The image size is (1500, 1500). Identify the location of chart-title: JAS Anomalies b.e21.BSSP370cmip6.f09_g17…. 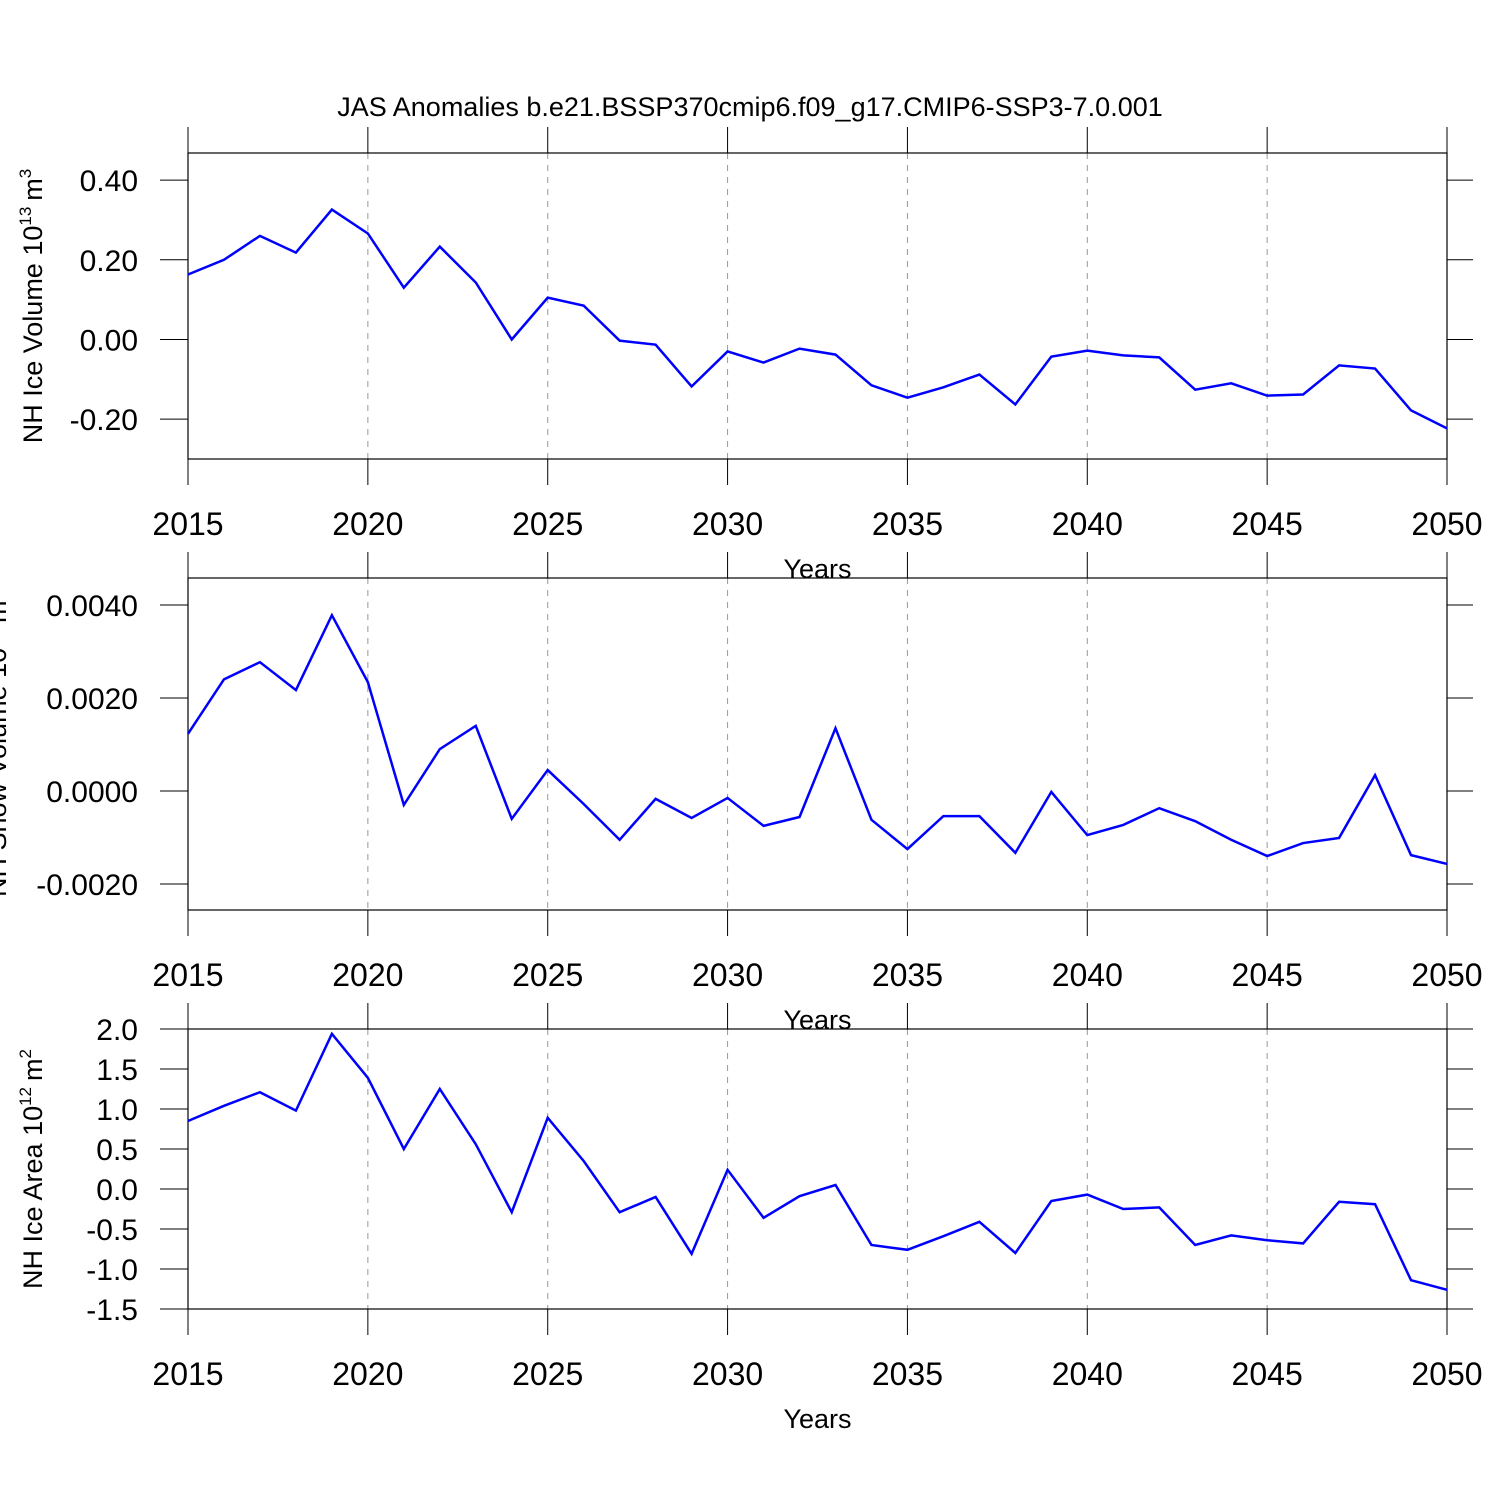
(750, 107).